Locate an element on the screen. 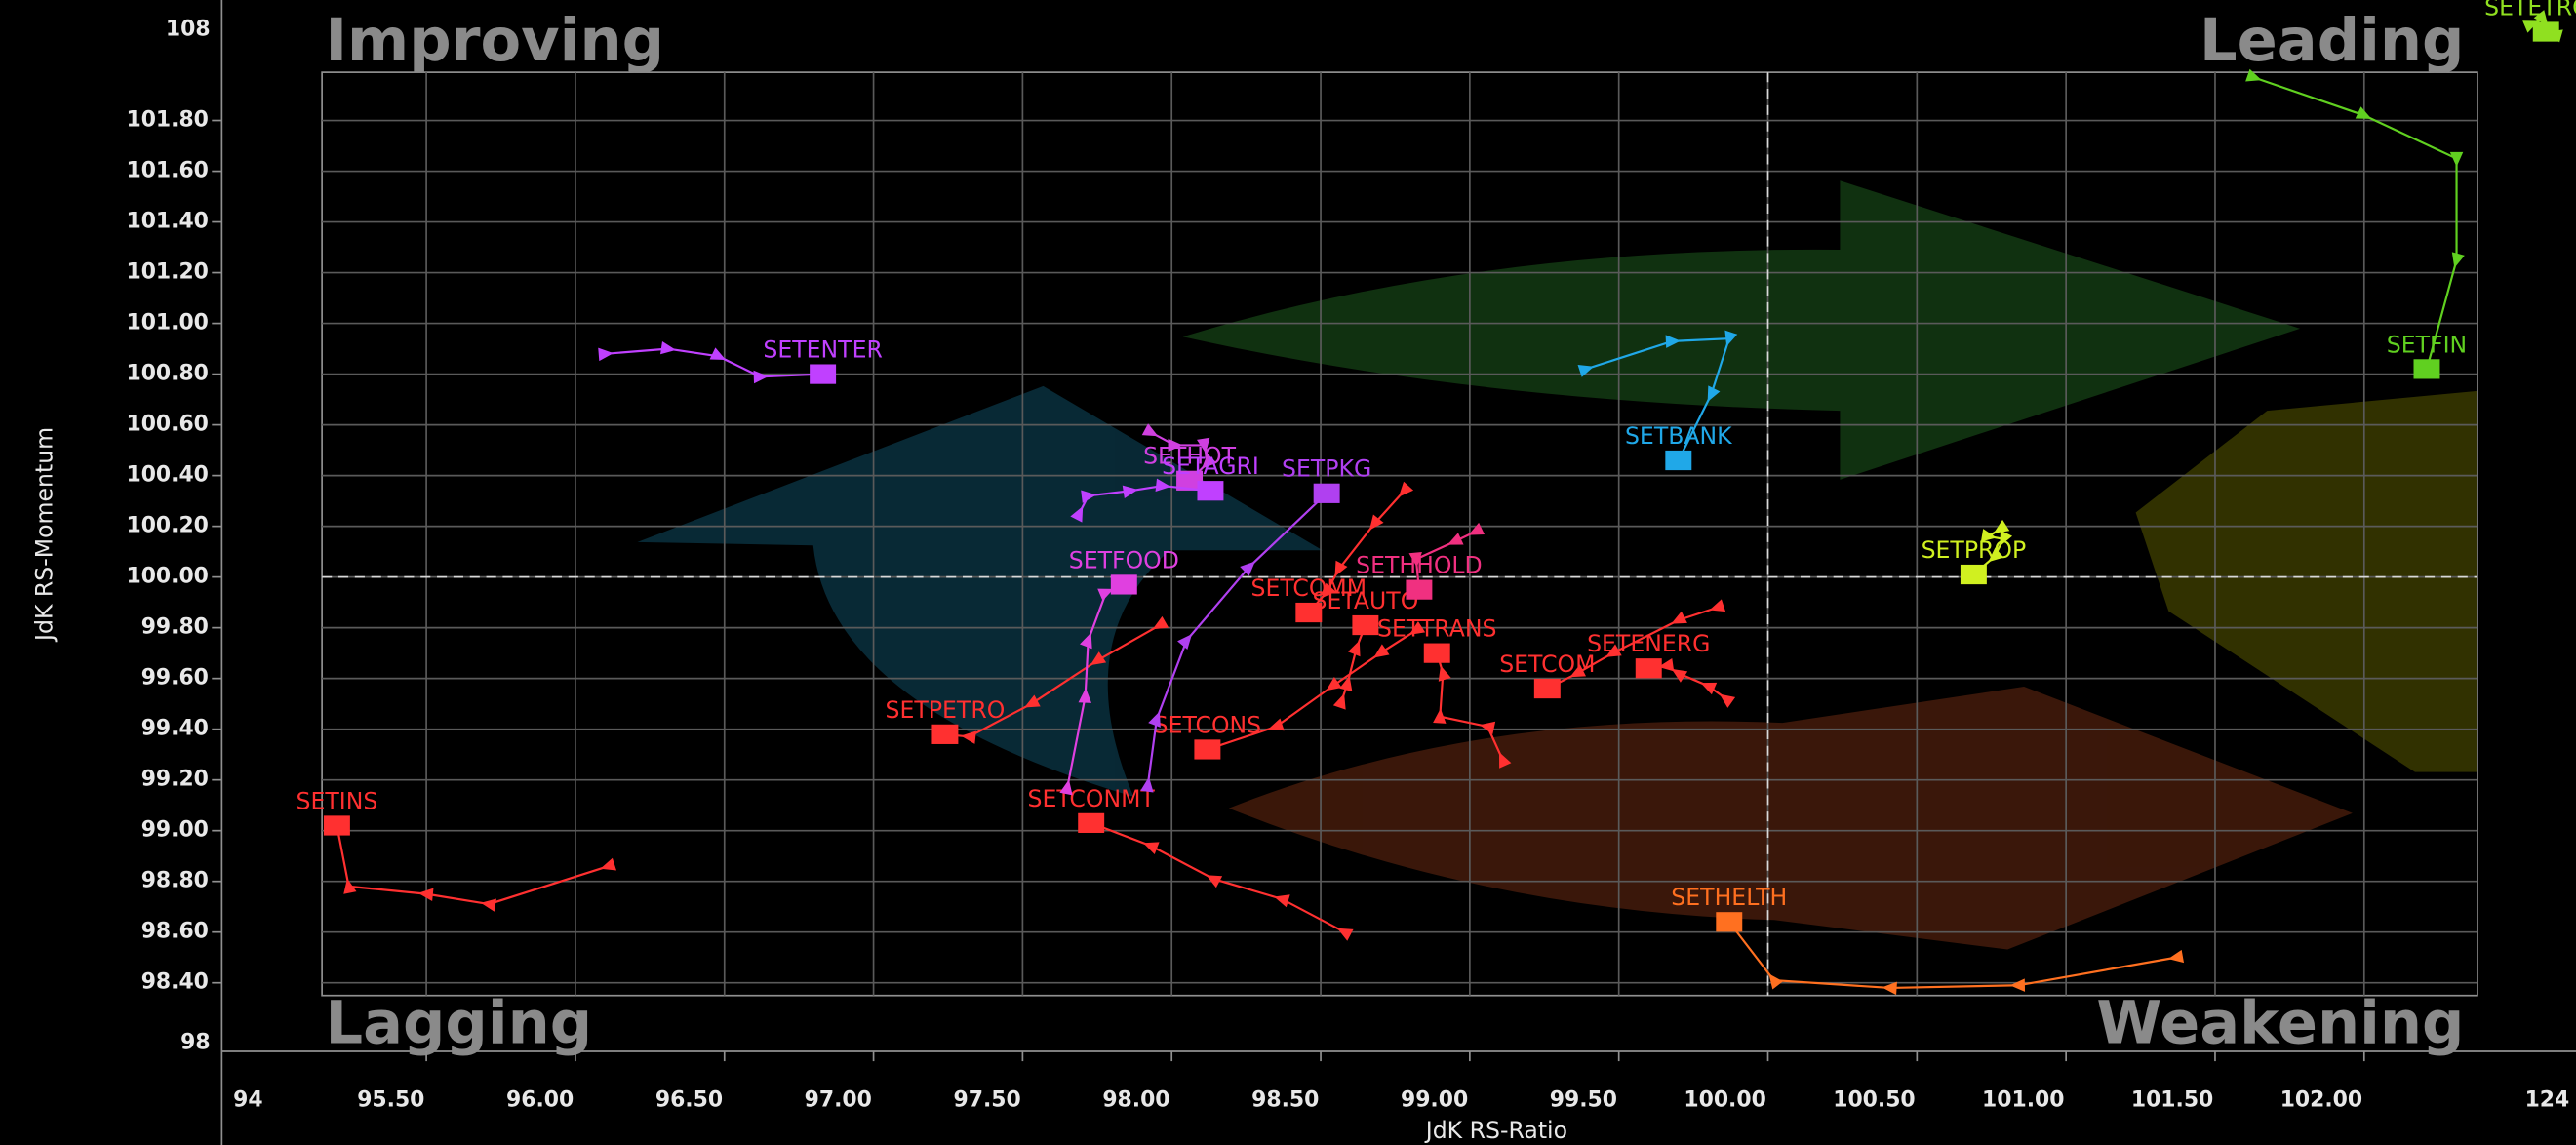 The height and width of the screenshot is (1145, 2576). trail-line is located at coordinates (1353, 663).